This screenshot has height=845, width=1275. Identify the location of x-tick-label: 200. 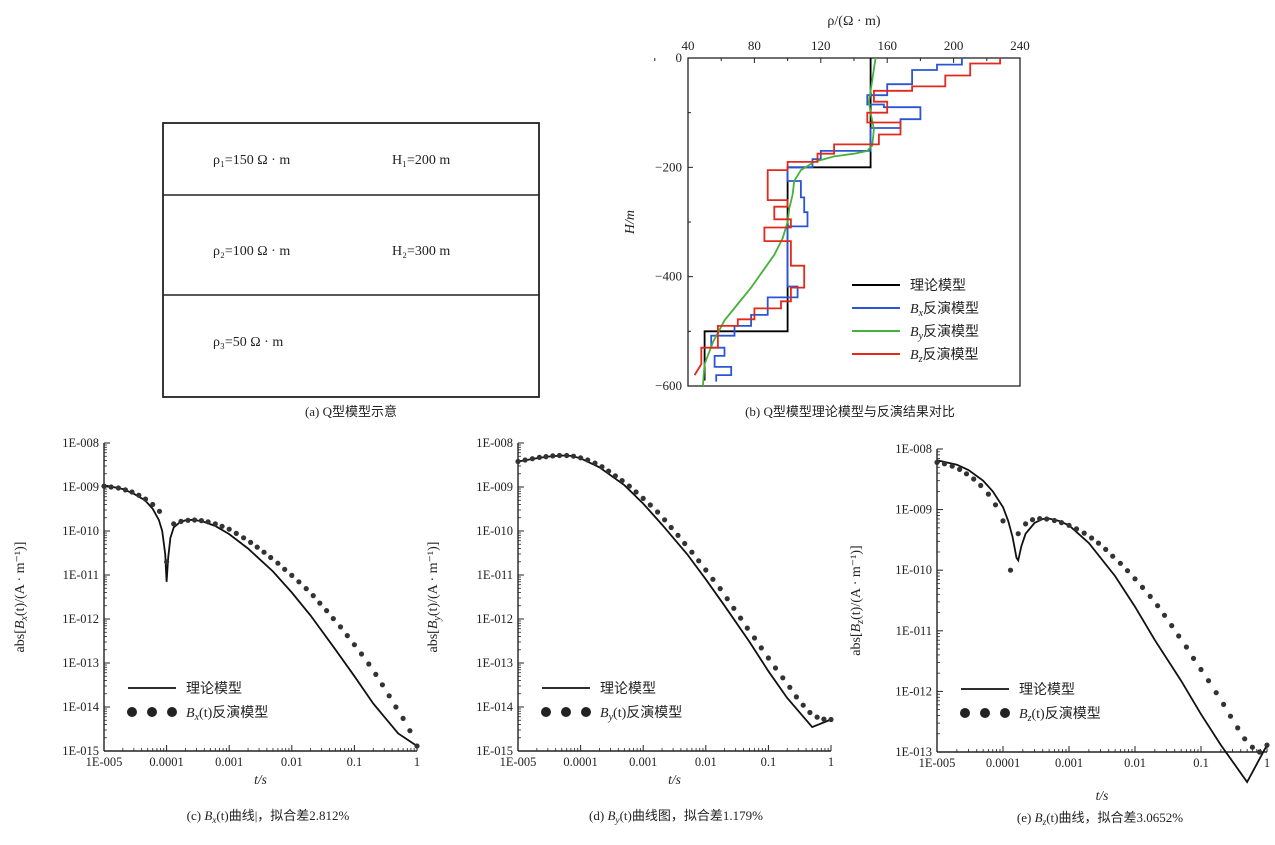
(954, 45).